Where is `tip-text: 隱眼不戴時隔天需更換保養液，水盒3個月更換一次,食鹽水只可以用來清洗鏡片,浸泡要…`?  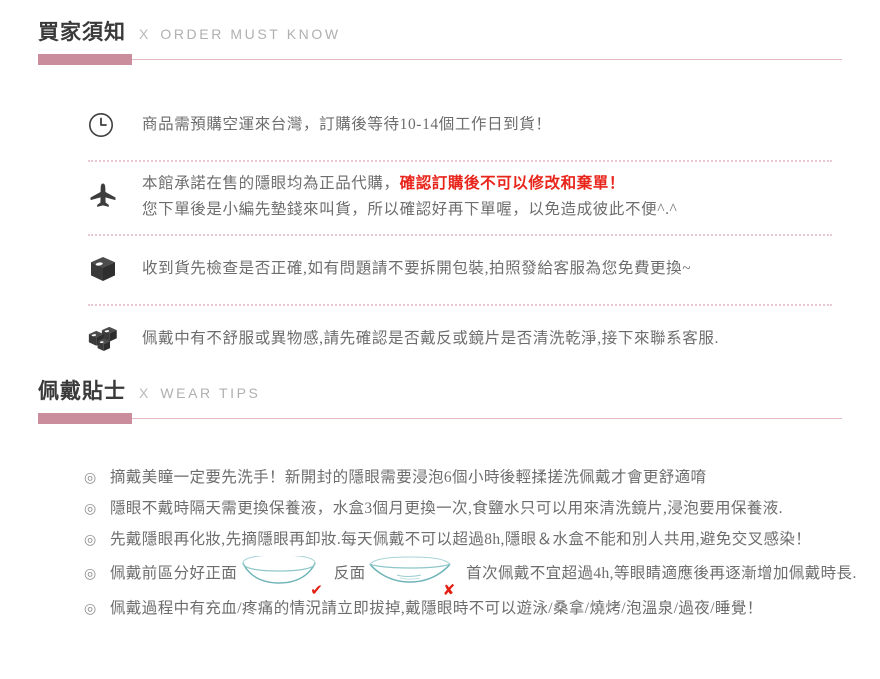 tip-text: 隱眼不戴時隔天需更換保養液，水盒3個月更換一次,食鹽水只可以用來清洗鏡片,浸泡要… is located at coordinates (446, 508).